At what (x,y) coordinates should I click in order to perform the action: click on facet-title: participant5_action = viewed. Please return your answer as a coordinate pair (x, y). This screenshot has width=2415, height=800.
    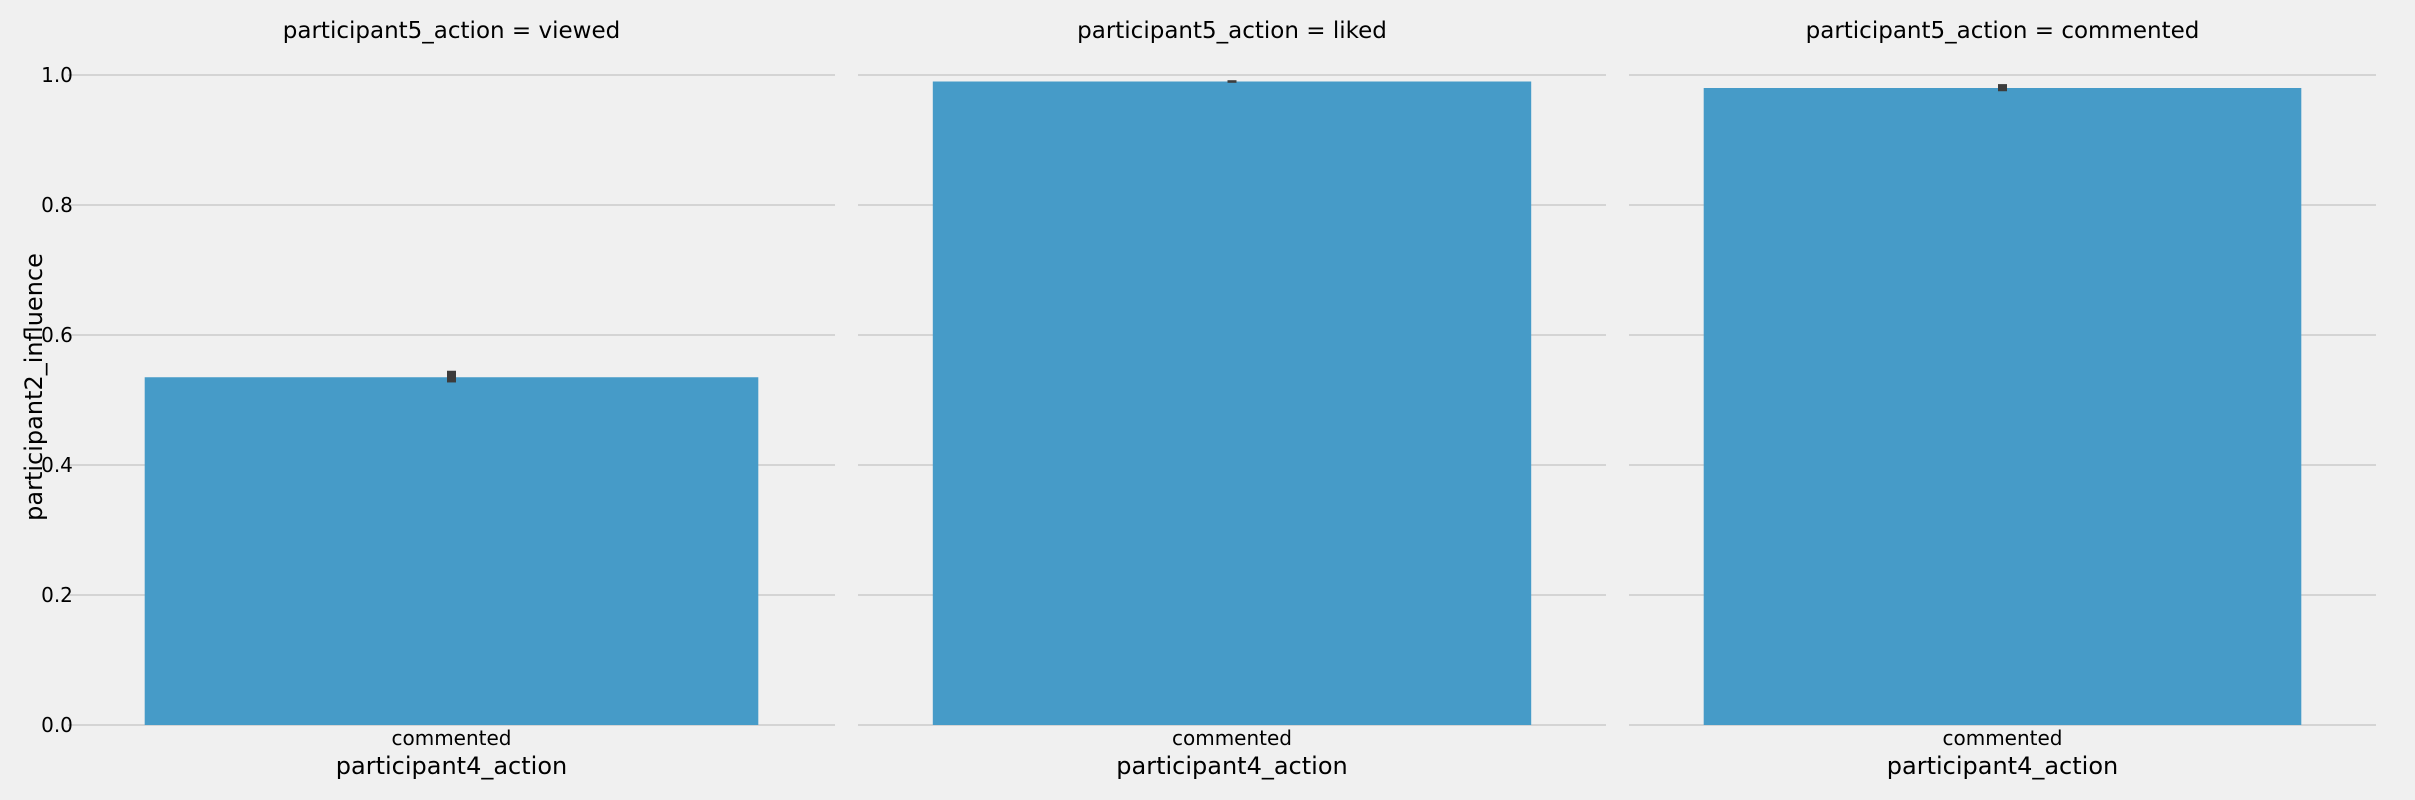
    Looking at the image, I should click on (451, 31).